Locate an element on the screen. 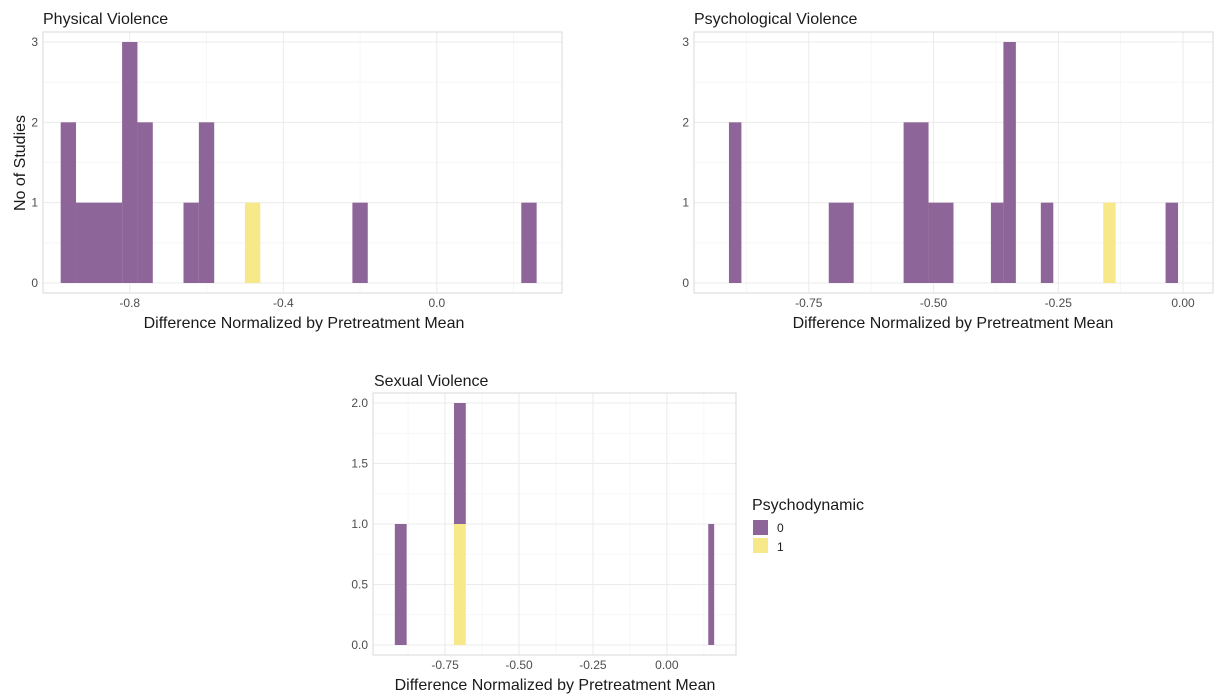  y-tick-label: 2.0 is located at coordinates (359, 403).